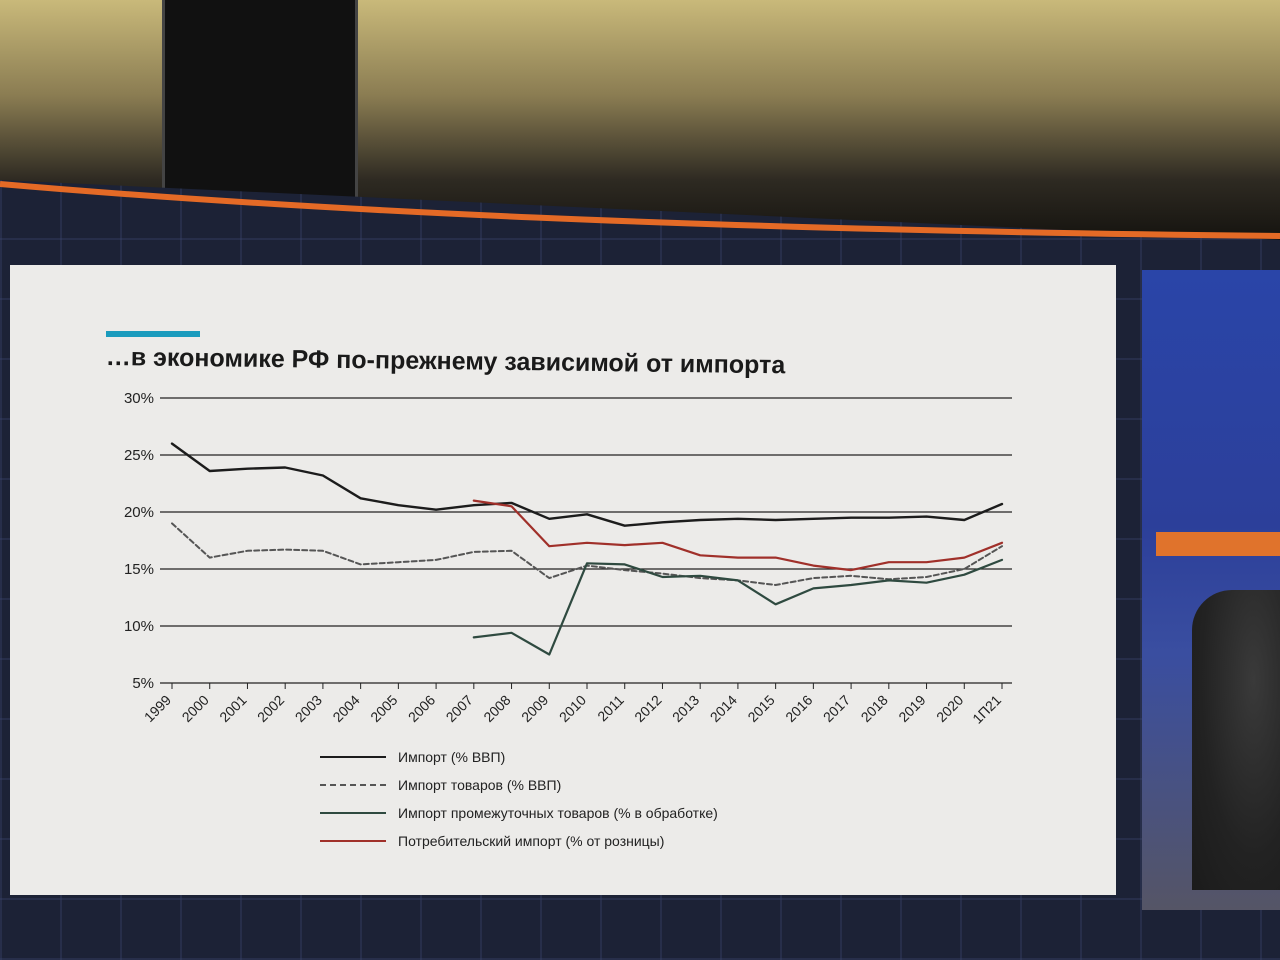 This screenshot has width=1280, height=960. Describe the element at coordinates (421, 708) in the screenshot. I see `x-tick-label: 2006` at that location.